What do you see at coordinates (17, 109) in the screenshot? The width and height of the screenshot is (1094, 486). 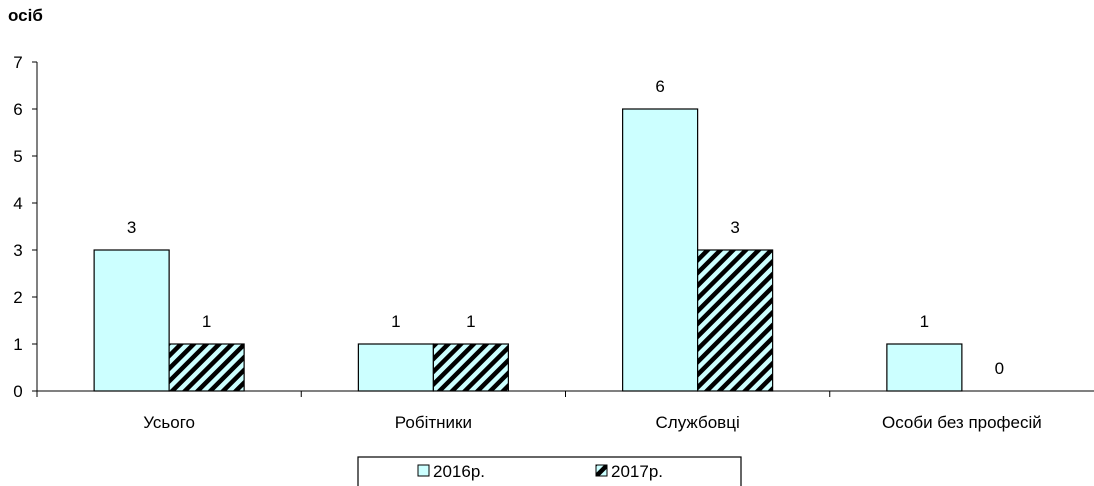 I see `y-tick-label: 6` at bounding box center [17, 109].